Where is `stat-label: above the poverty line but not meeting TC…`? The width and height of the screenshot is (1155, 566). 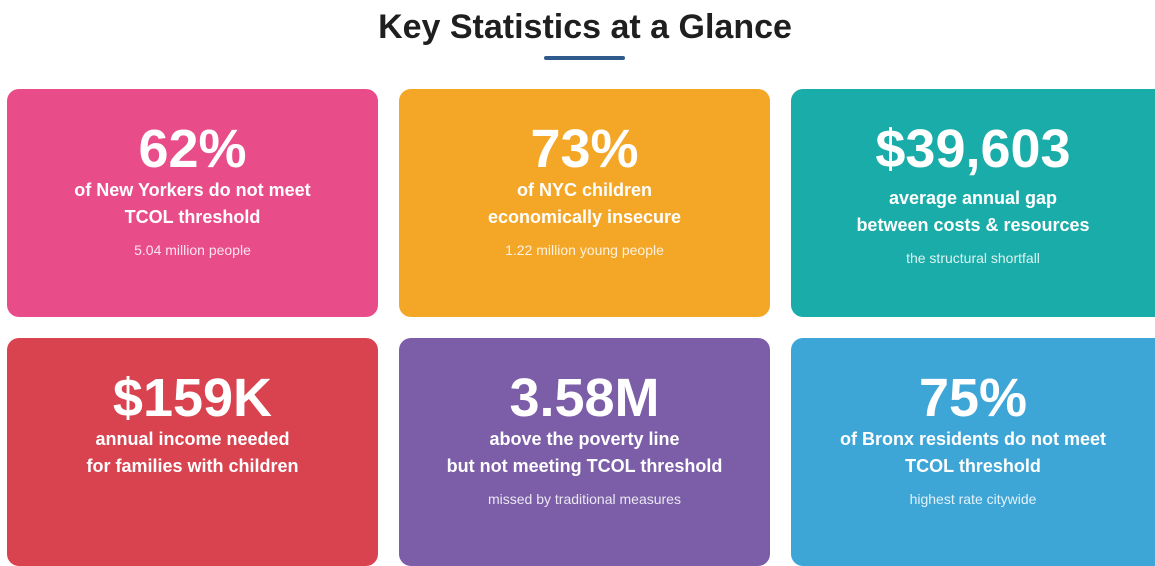
stat-label: above the poverty line but not meeting TC… is located at coordinates (584, 453).